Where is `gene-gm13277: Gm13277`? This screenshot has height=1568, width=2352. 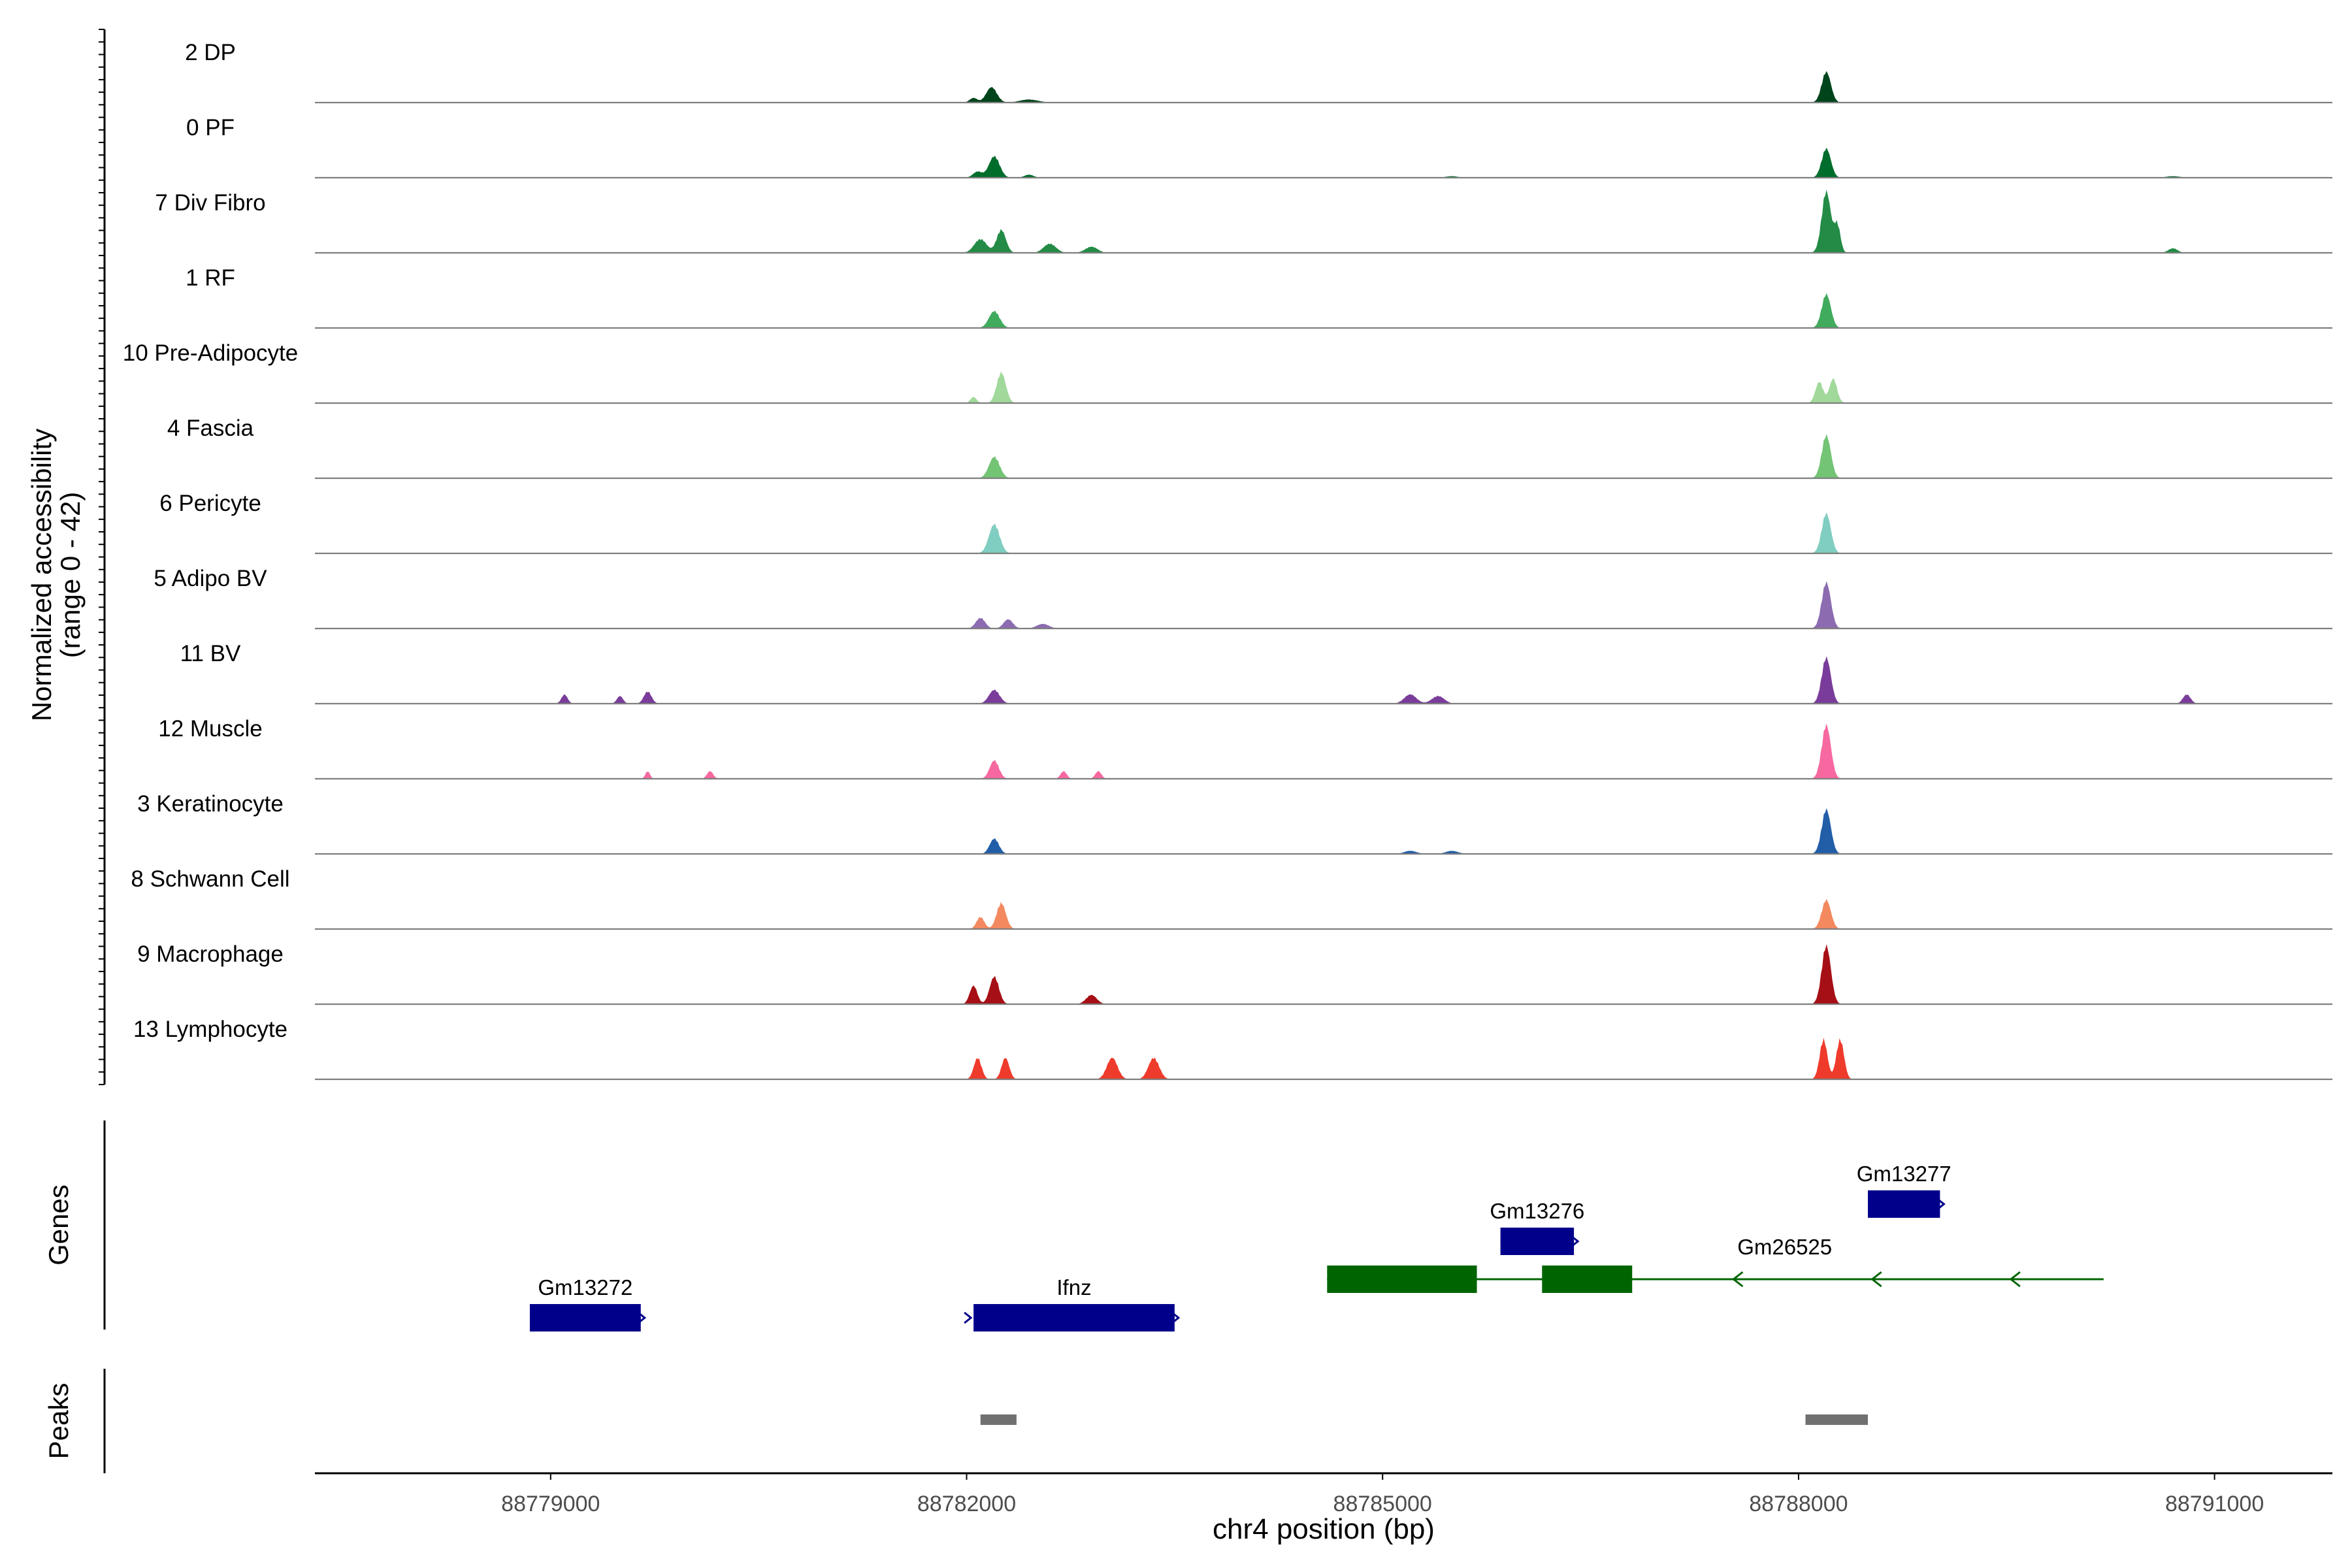
gene-gm13277: Gm13277 is located at coordinates (1904, 1190).